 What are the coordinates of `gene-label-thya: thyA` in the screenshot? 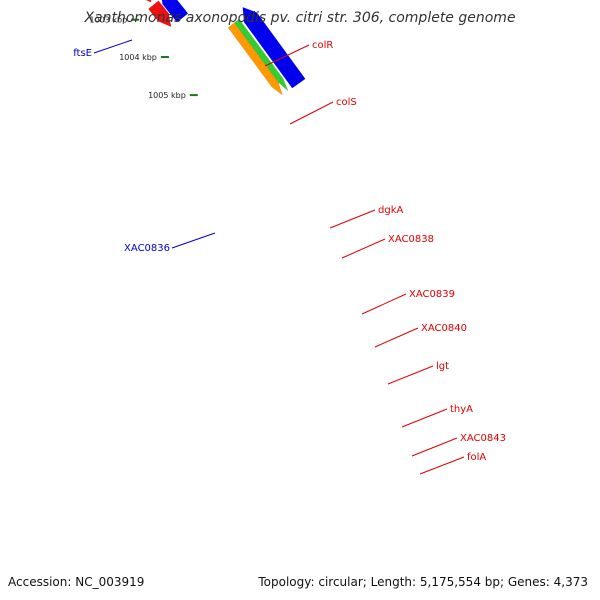 It's located at (461, 409).